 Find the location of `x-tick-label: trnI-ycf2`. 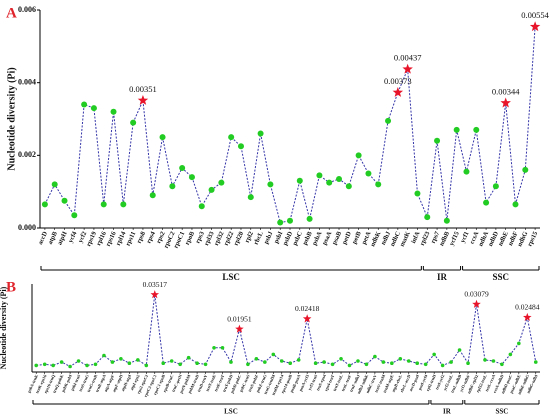

x-tick-label: trnI-ycf2 is located at coordinates (439, 382).